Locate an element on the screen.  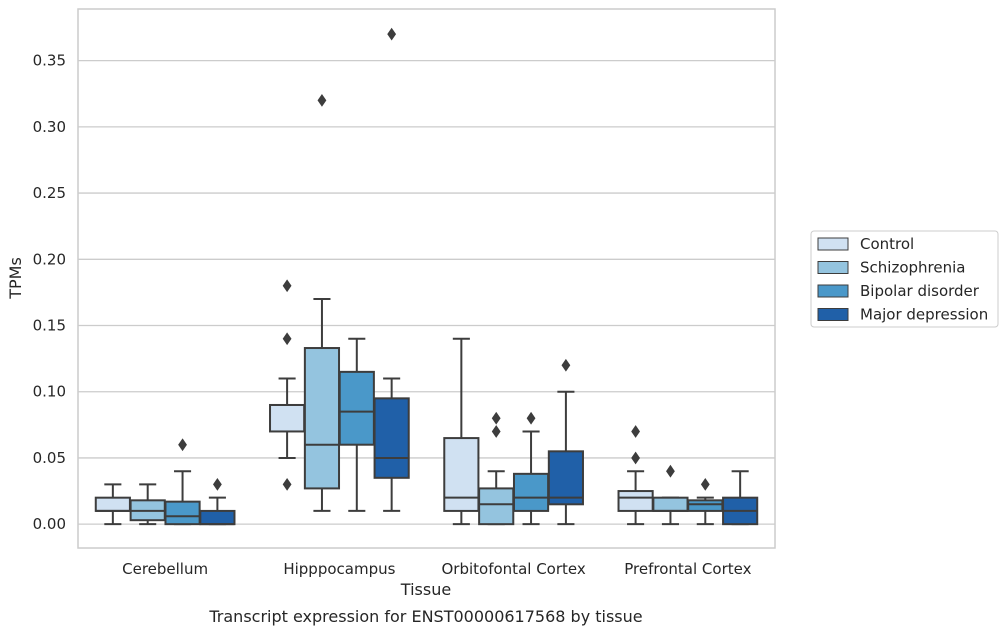
legend-item: Major depression is located at coordinates (902, 315).